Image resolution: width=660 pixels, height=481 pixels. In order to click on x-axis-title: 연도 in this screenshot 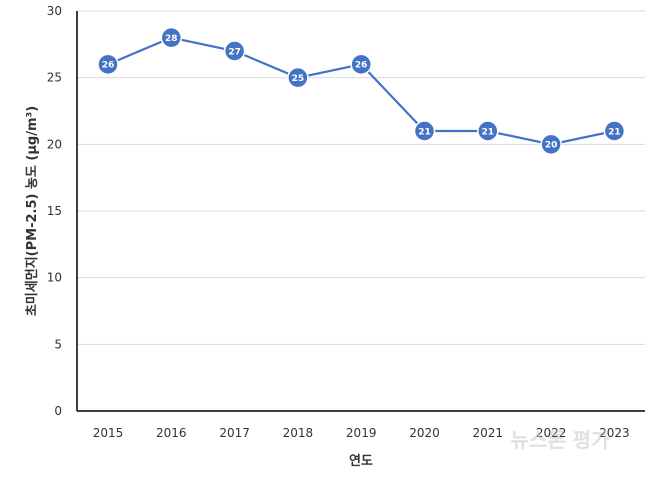, I will do `click(361, 461)`.